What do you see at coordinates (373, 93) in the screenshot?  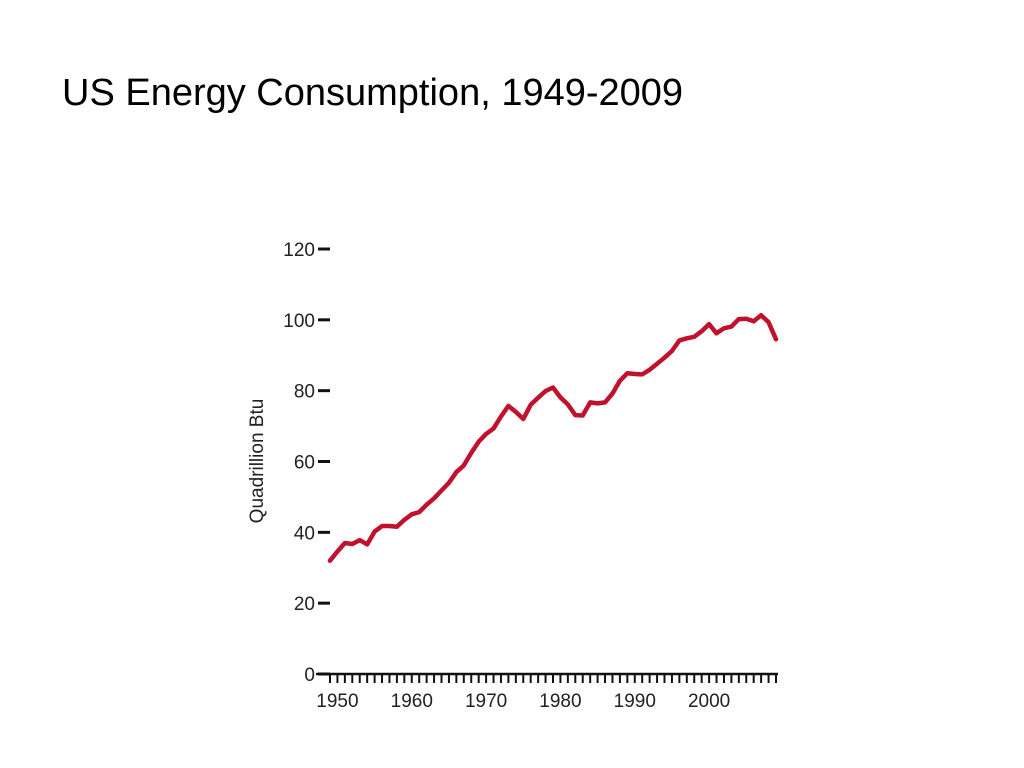 I see `slide-title: US Energy Consumption, 1949-2009` at bounding box center [373, 93].